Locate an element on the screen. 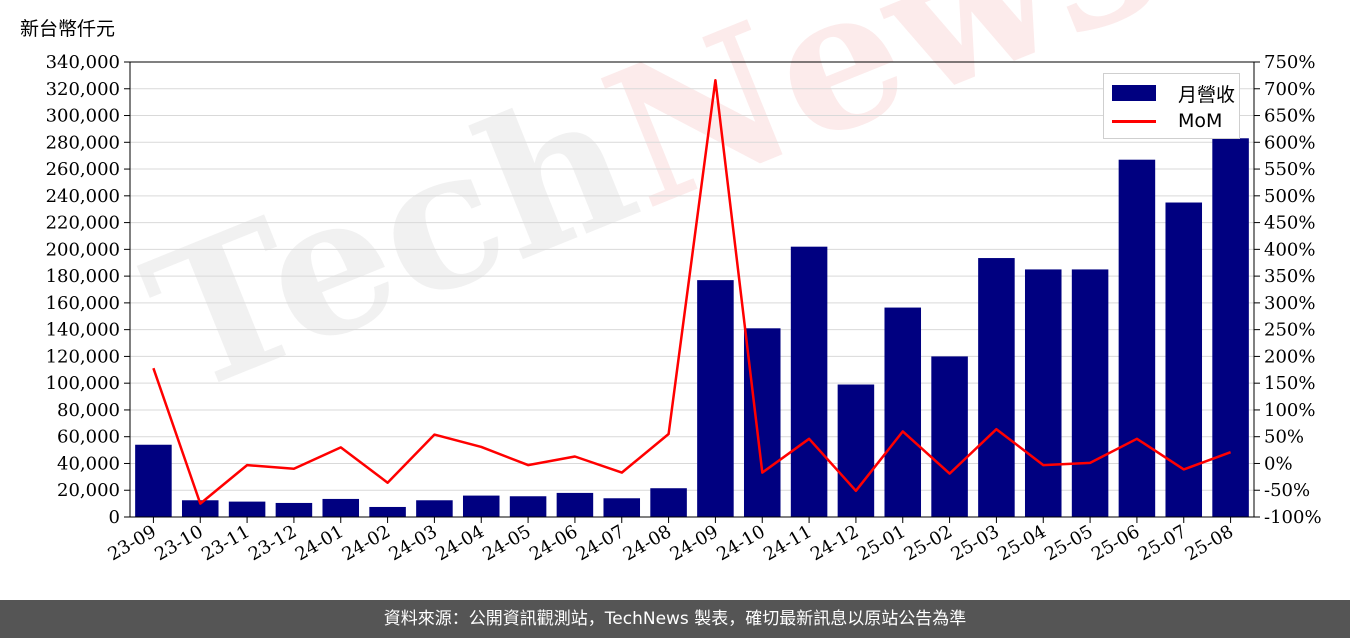  left-tick-label: 80,000 is located at coordinates (88, 410).